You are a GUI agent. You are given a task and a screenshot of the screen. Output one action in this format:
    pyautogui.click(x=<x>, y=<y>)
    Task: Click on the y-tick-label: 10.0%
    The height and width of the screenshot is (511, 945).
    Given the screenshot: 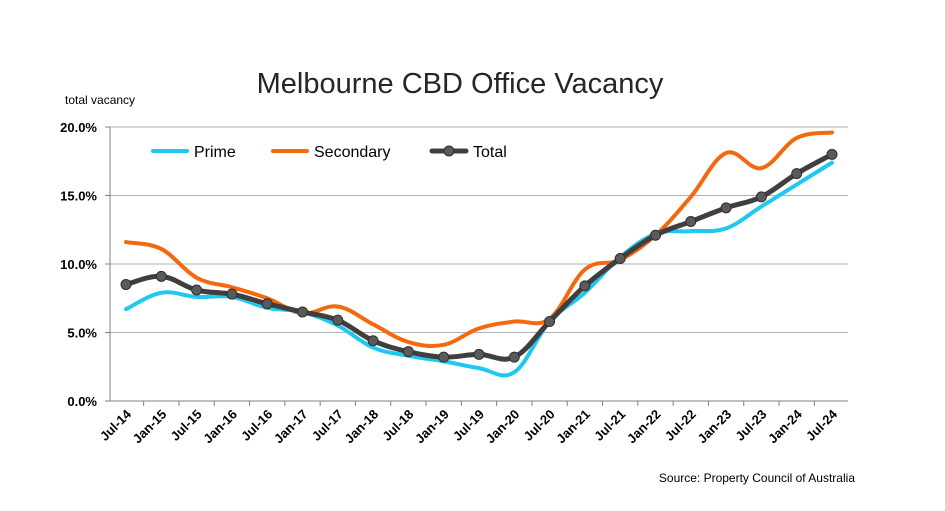 What is the action you would take?
    pyautogui.click(x=78, y=264)
    